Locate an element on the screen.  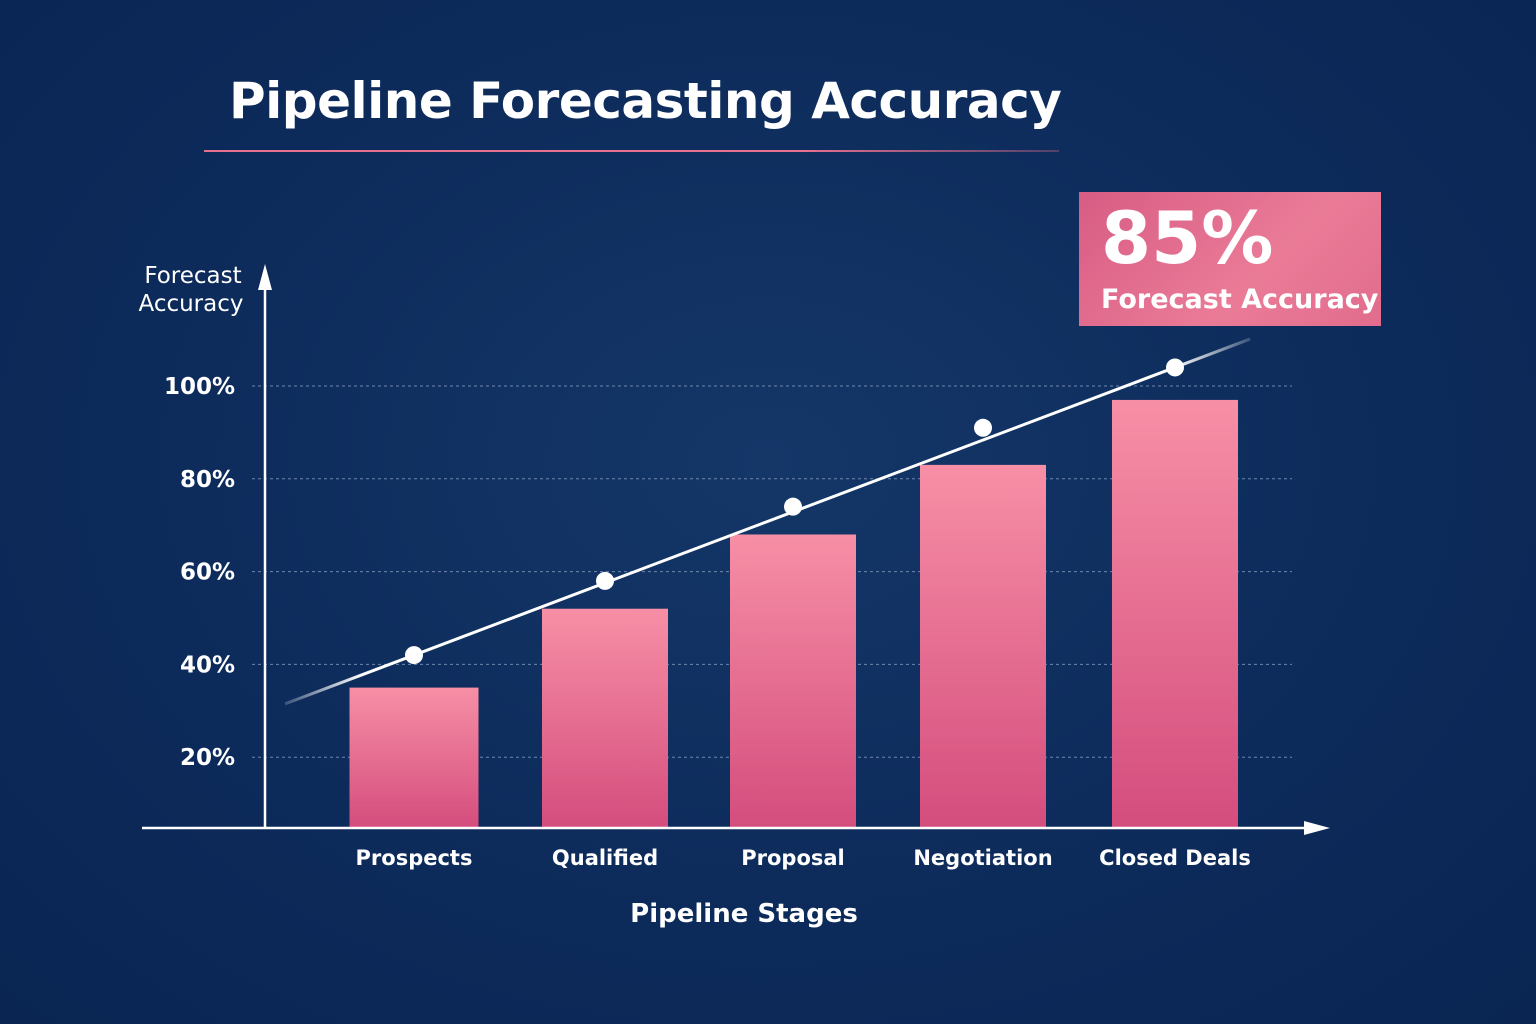
x-axis-label: Pipeline Stages is located at coordinates (744, 914).